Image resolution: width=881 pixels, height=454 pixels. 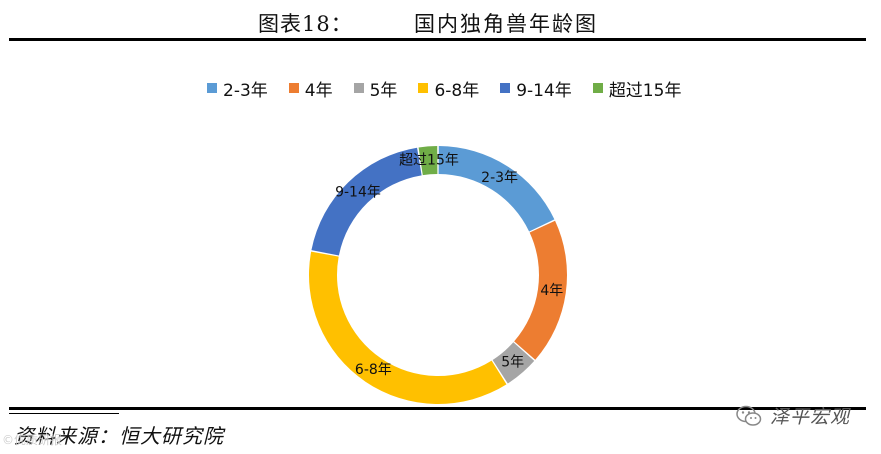 What do you see at coordinates (749, 415) in the screenshot?
I see `wechat-icon` at bounding box center [749, 415].